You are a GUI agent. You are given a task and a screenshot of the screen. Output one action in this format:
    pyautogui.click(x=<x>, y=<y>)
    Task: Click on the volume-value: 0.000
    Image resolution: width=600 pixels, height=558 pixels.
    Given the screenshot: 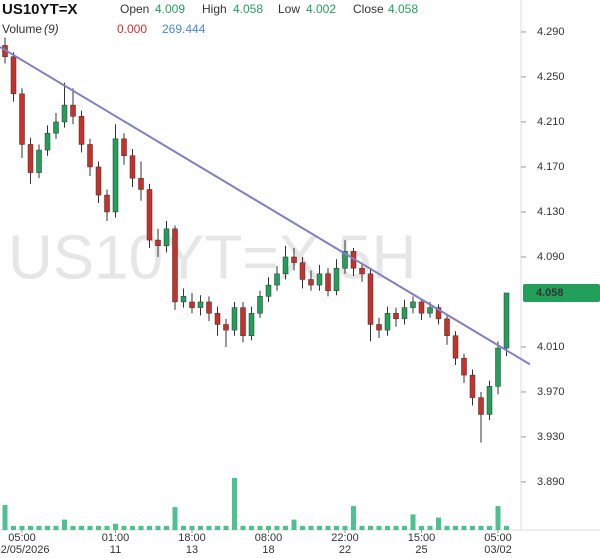 What is the action you would take?
    pyautogui.click(x=132, y=29)
    